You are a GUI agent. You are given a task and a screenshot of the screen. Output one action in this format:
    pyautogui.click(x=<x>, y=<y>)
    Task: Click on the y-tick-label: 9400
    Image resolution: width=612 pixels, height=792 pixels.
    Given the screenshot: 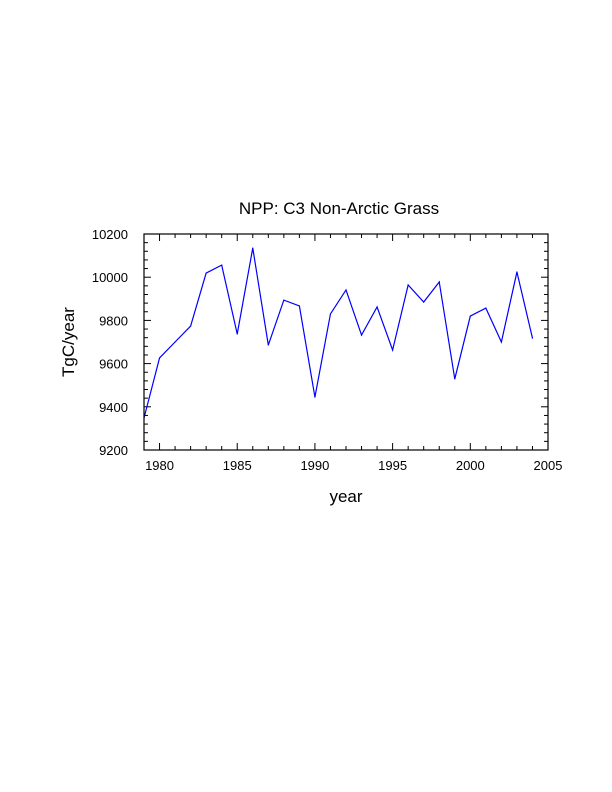 What is the action you would take?
    pyautogui.click(x=113, y=407)
    